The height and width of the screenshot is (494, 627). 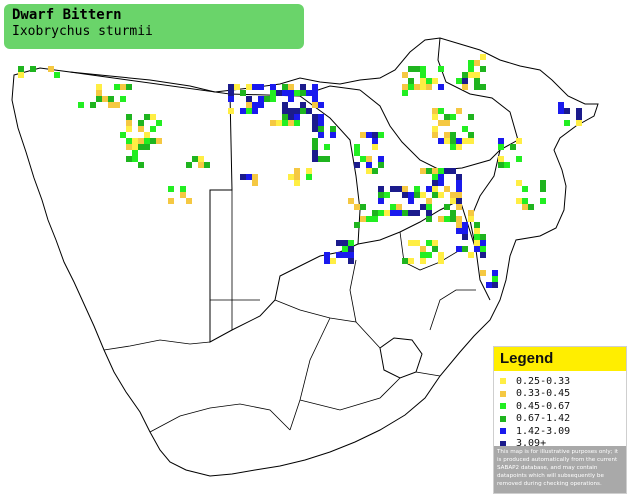 I want to click on legend-row: 1.42-3.09, so click(x=563, y=431).